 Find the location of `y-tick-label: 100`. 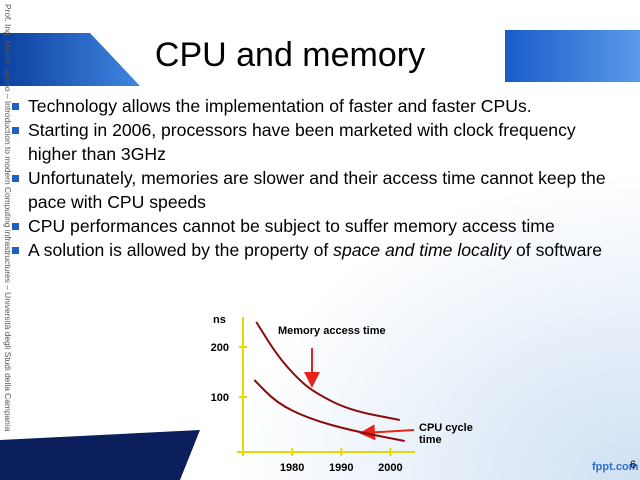

y-tick-label: 100 is located at coordinates (220, 398).